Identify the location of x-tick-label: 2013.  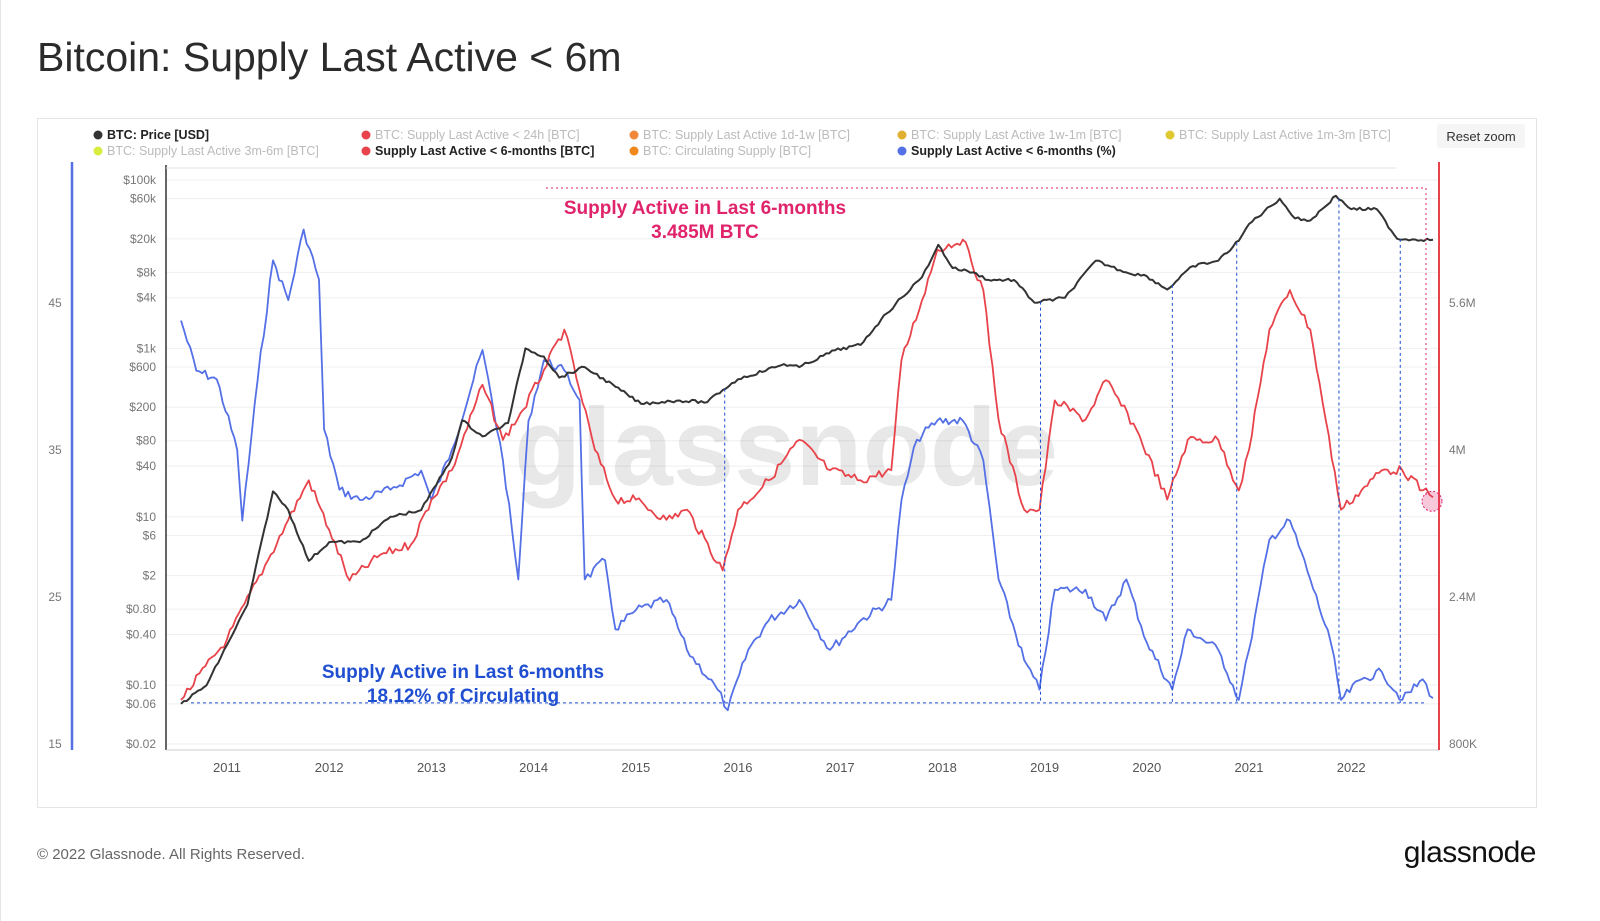
(431, 767).